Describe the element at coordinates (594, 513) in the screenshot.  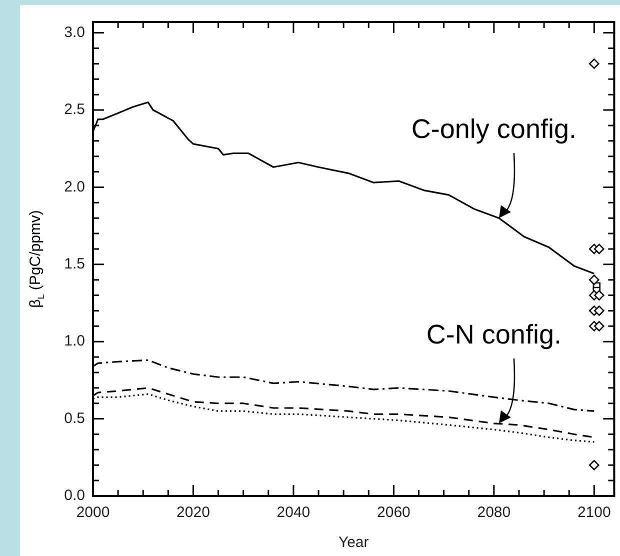
I see `x-tick-label: 2100` at that location.